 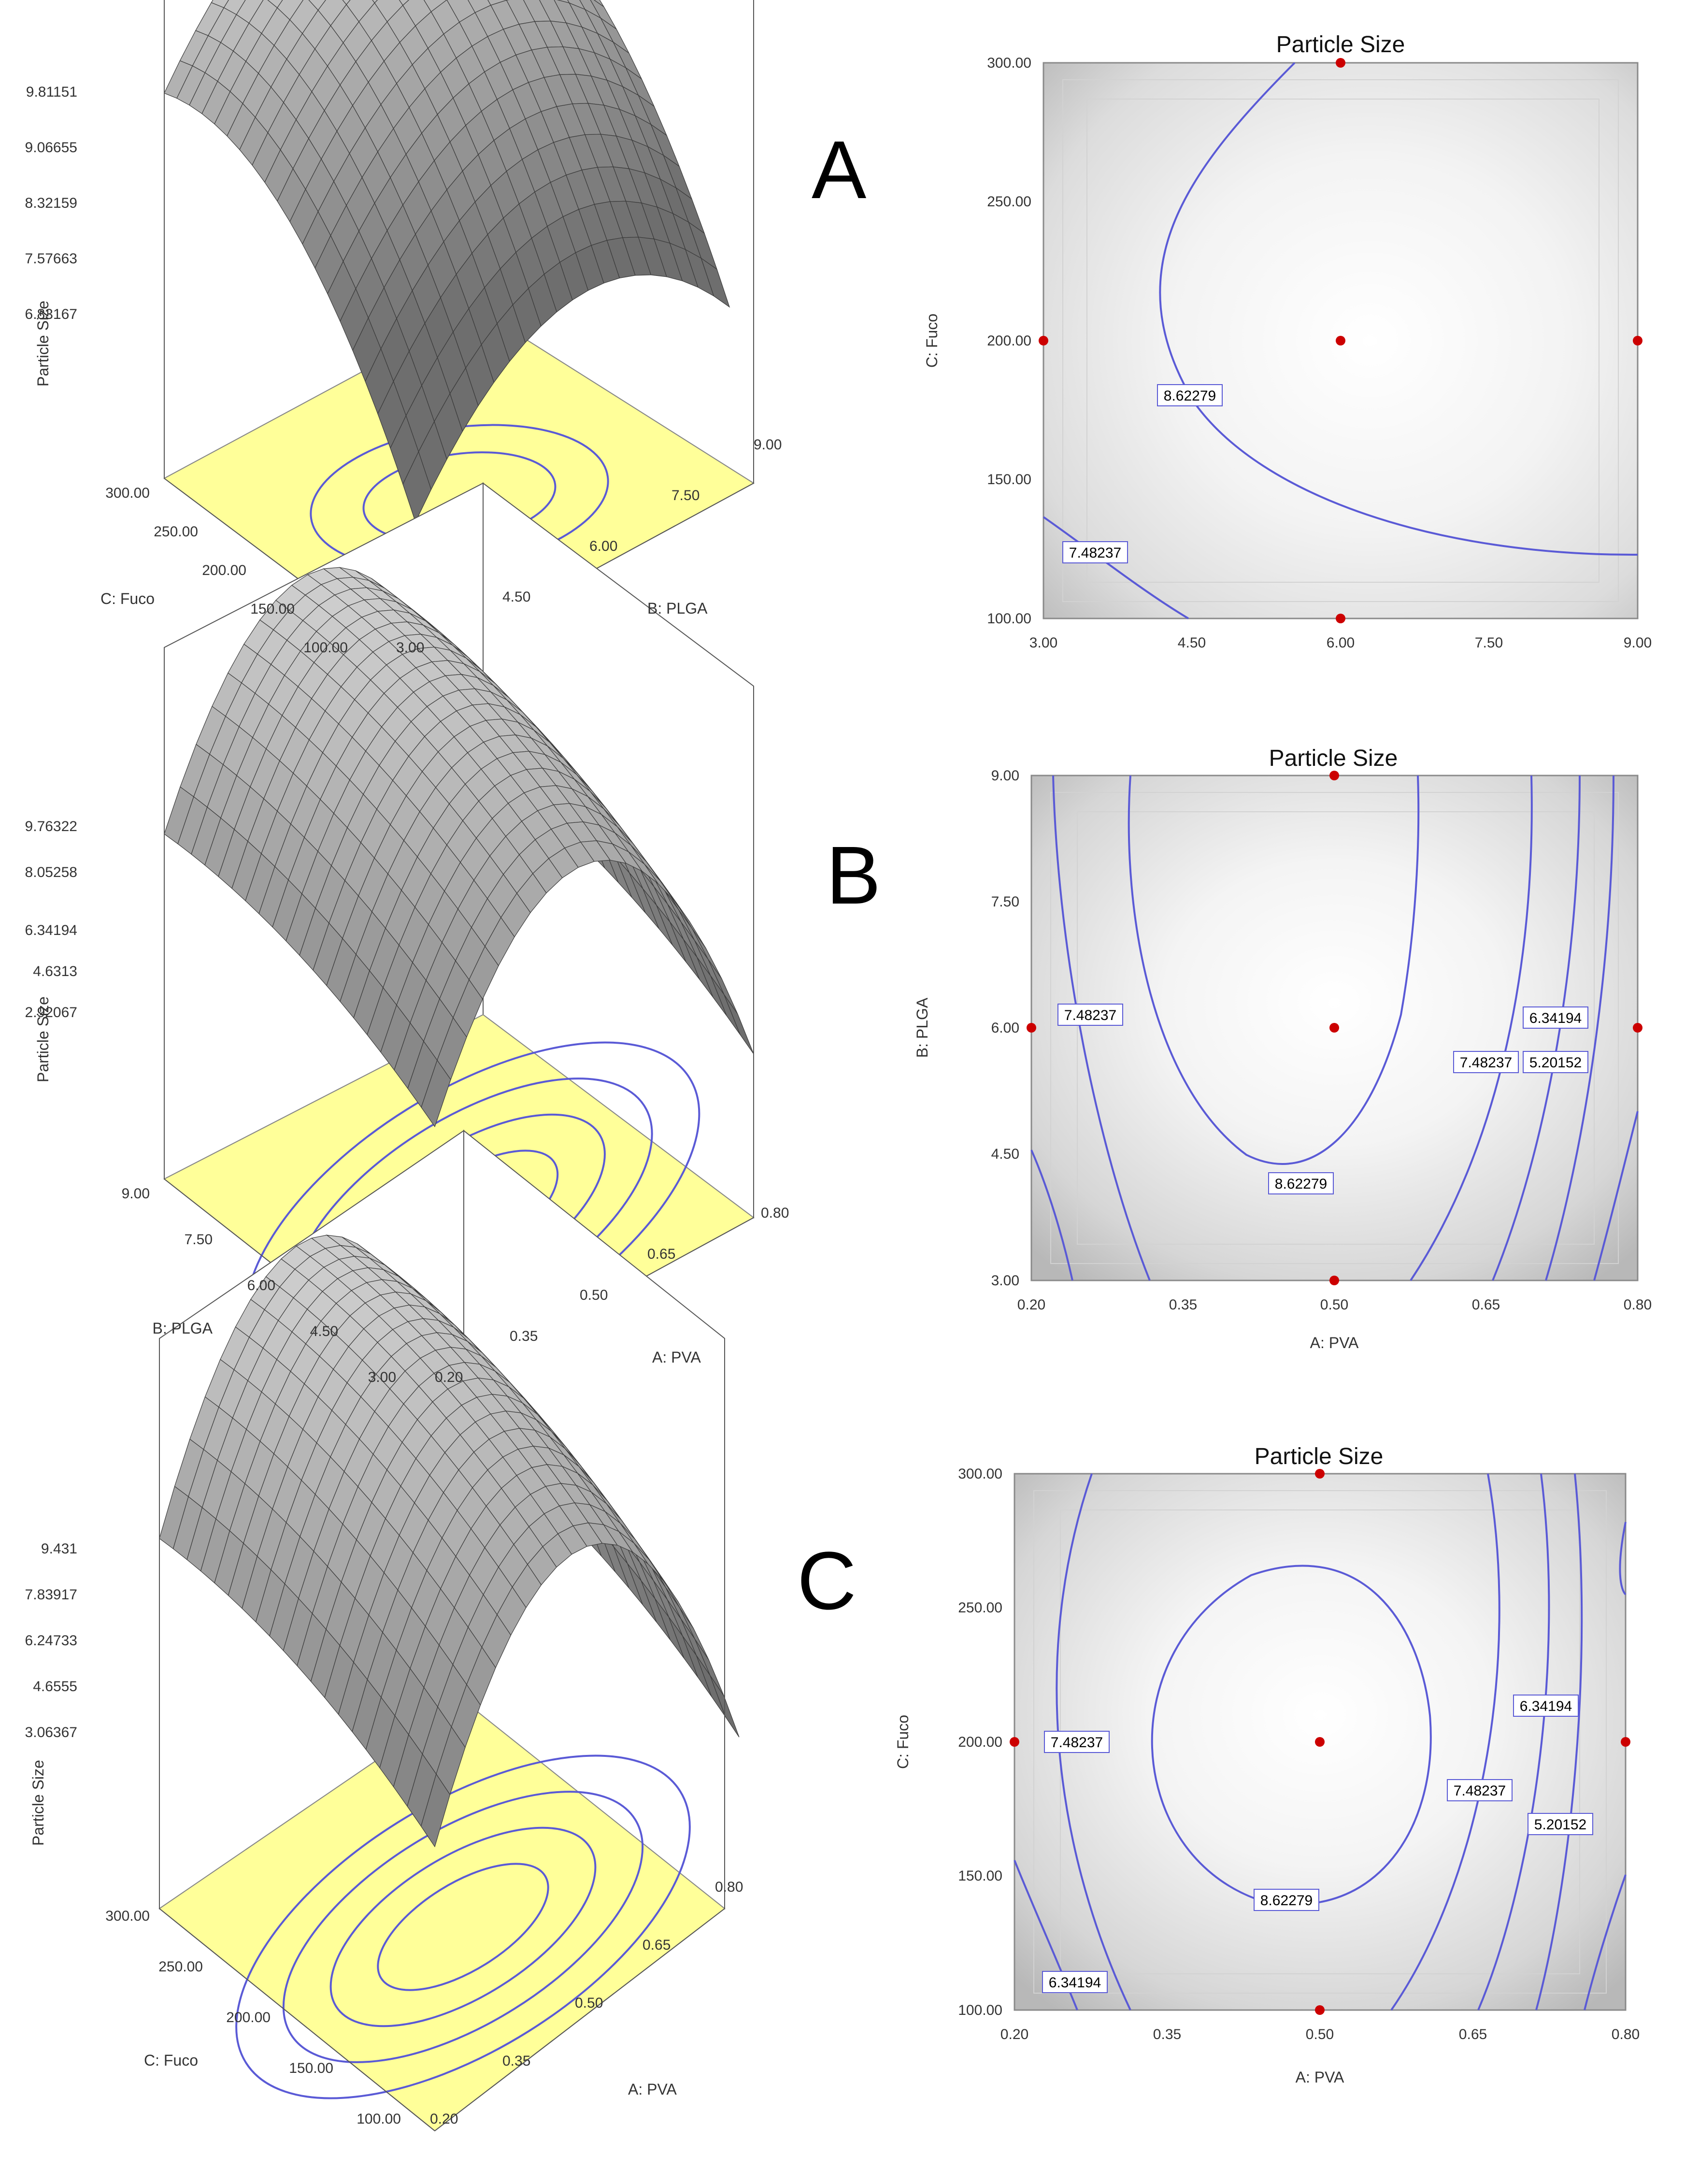 What do you see at coordinates (1334, 1342) in the screenshot?
I see `contour-xlabel-b: A: PVA` at bounding box center [1334, 1342].